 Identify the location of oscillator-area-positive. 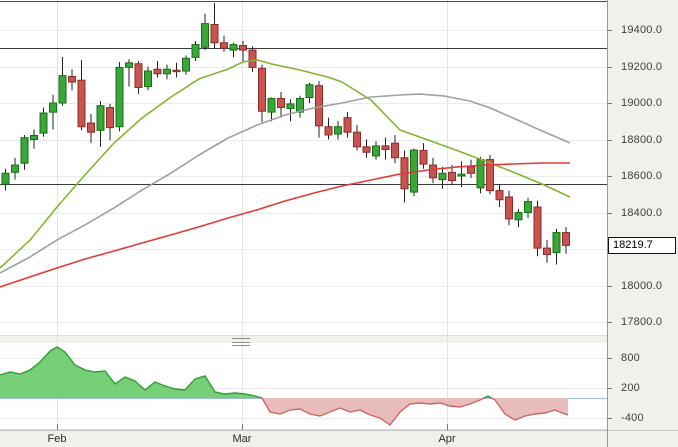
(284, 372).